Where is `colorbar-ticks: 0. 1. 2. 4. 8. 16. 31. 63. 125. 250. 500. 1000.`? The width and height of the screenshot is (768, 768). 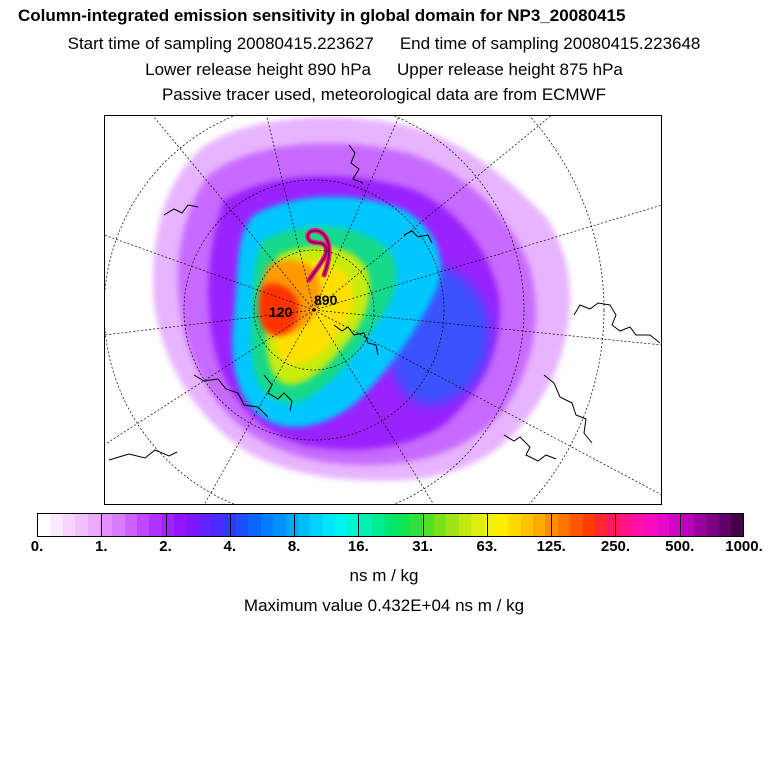
colorbar-ticks: 0. 1. 2. 4. 8. 16. 31. 63. 125. 250. 500. 1000. is located at coordinates (384, 548).